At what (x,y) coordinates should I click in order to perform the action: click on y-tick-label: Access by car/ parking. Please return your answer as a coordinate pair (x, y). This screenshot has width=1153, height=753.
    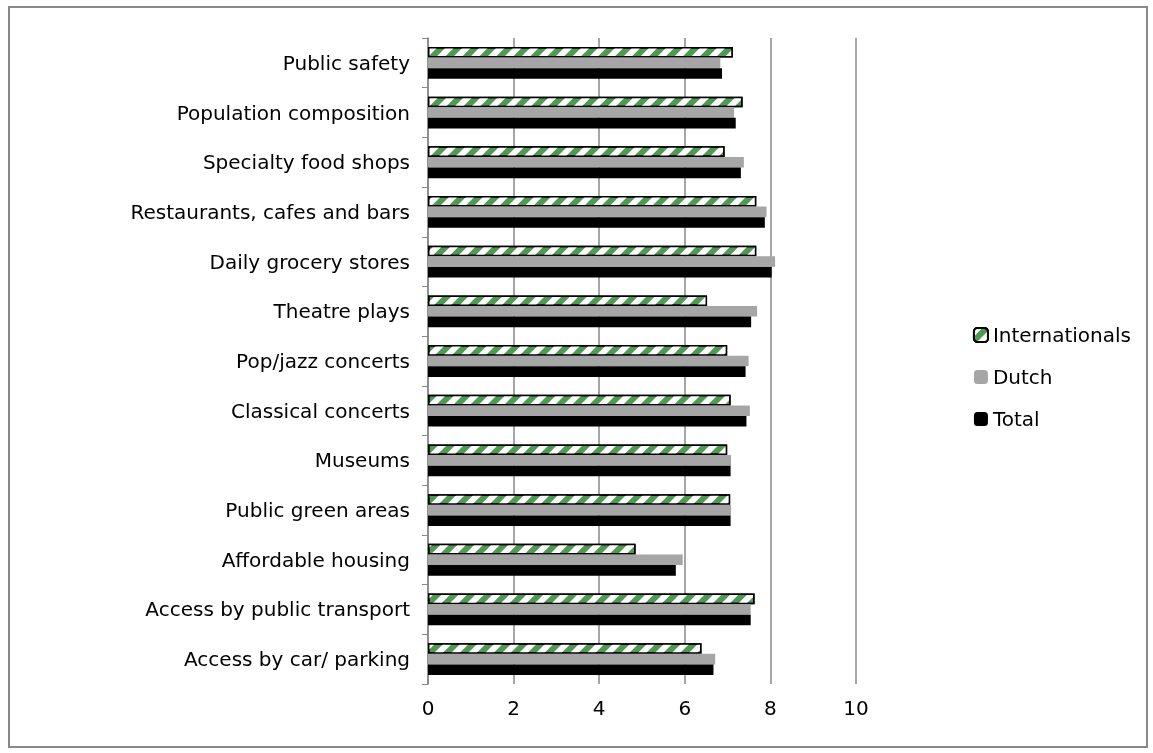
    Looking at the image, I should click on (297, 659).